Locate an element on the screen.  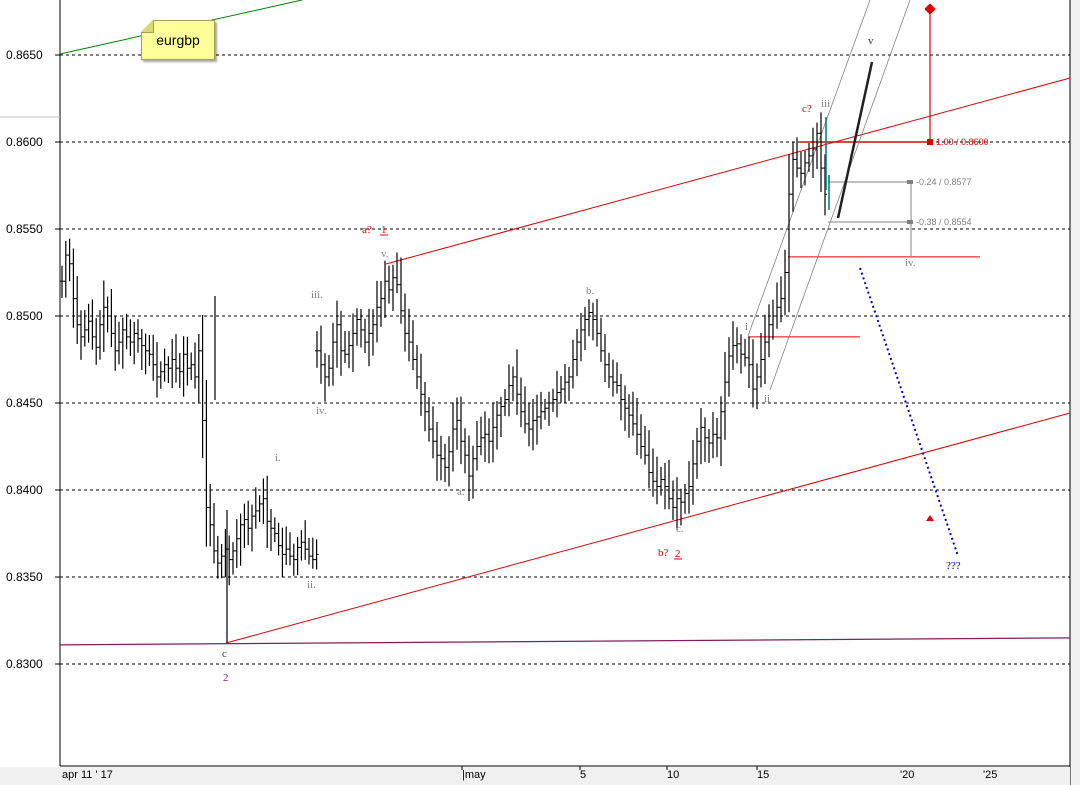
small-triangle-marker is located at coordinates (930, 518).